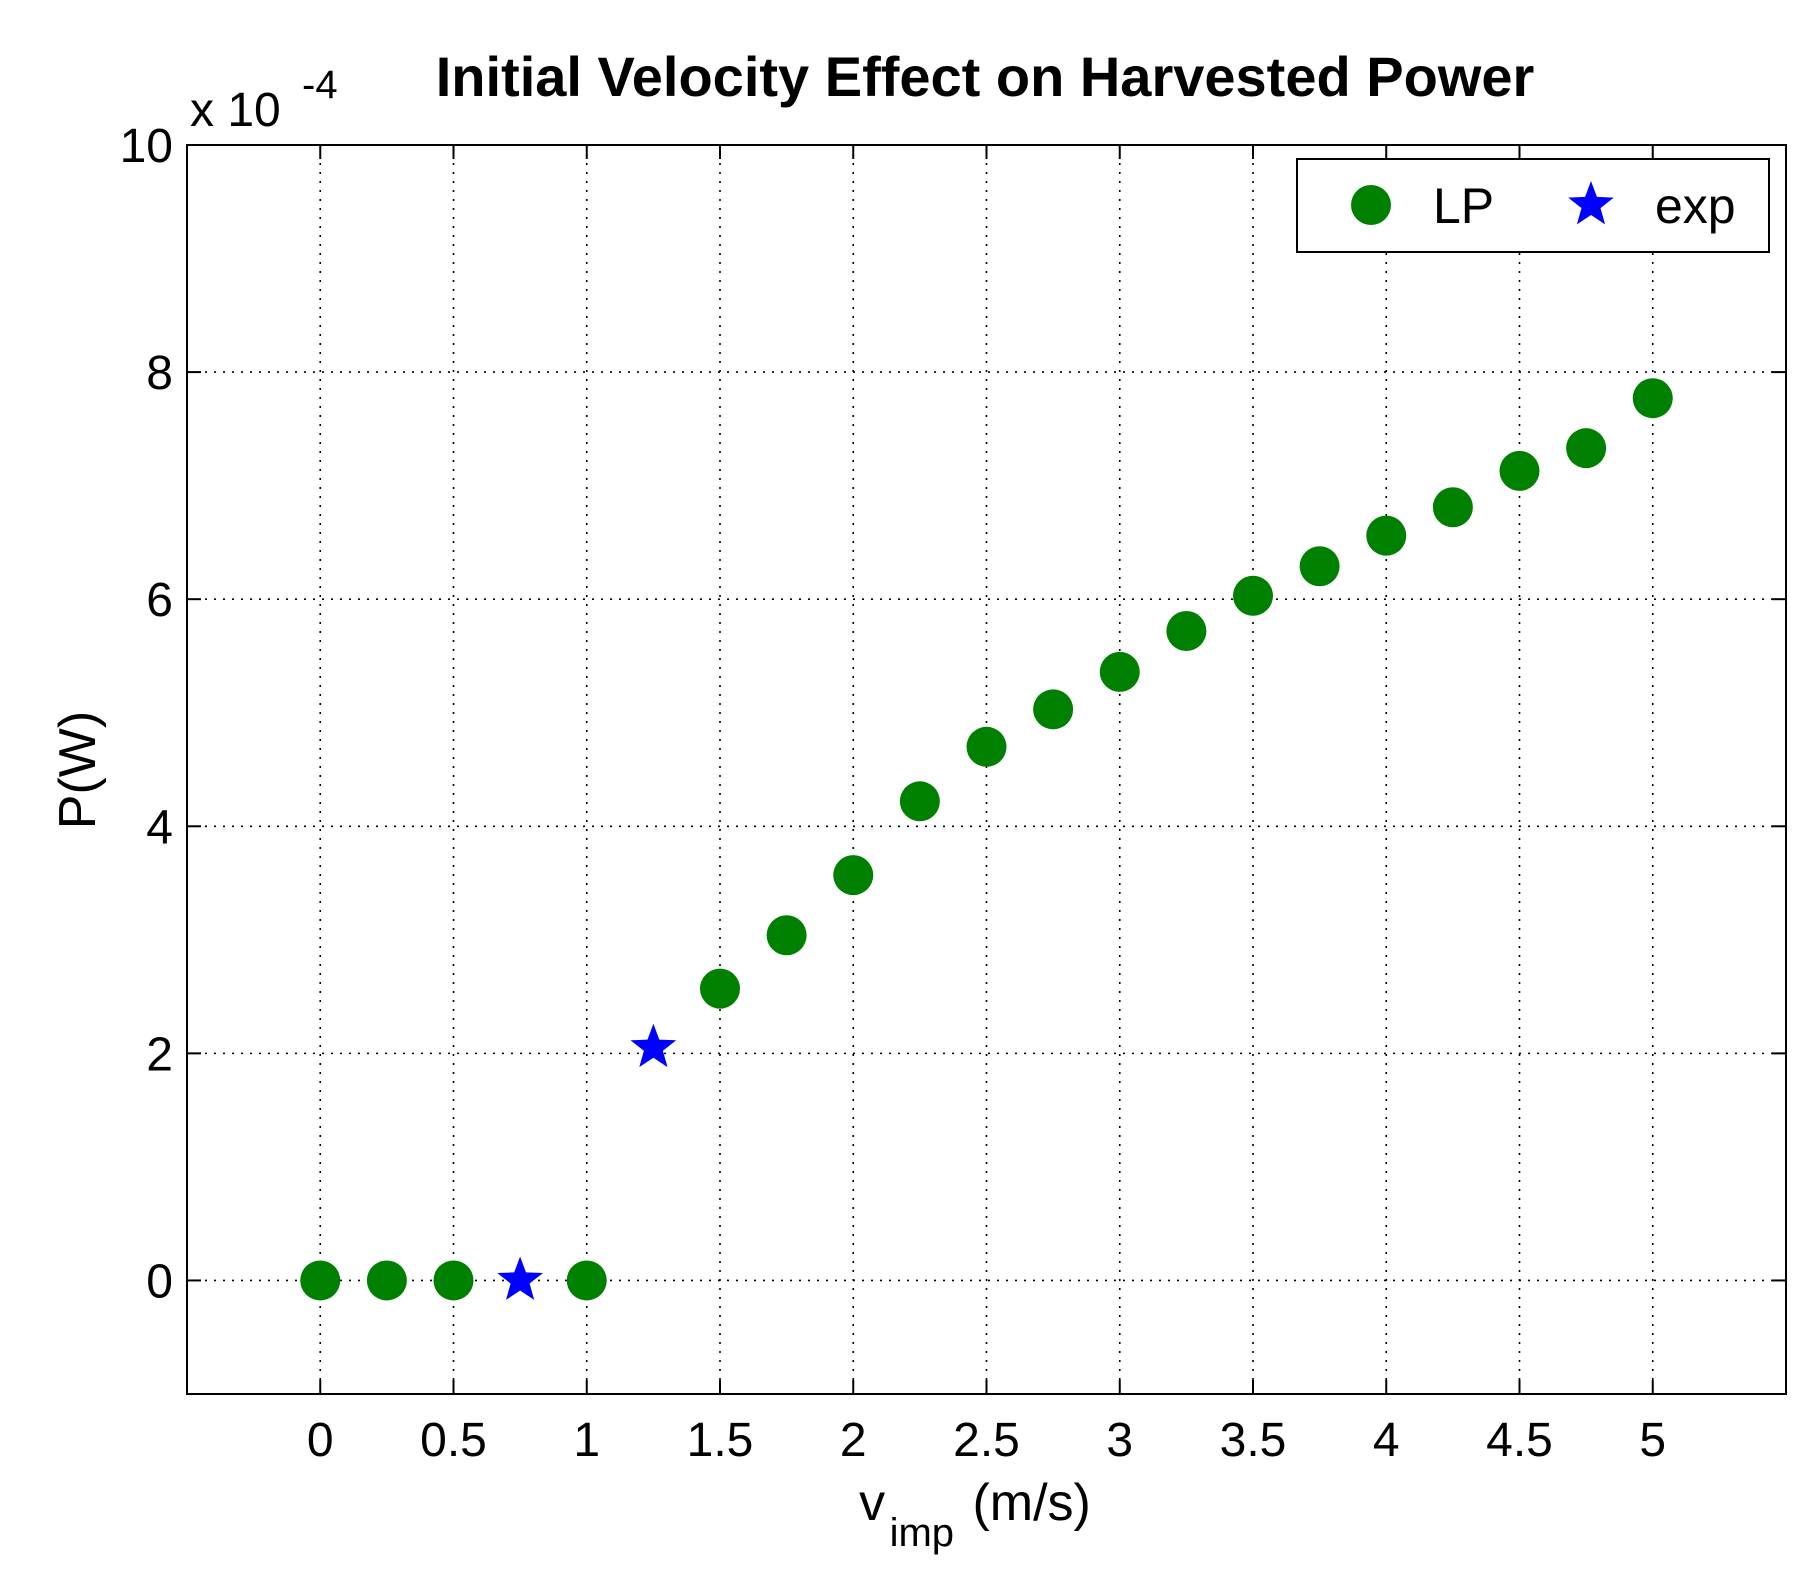 The image size is (1815, 1581). I want to click on y-tick-label: 4, so click(159, 827).